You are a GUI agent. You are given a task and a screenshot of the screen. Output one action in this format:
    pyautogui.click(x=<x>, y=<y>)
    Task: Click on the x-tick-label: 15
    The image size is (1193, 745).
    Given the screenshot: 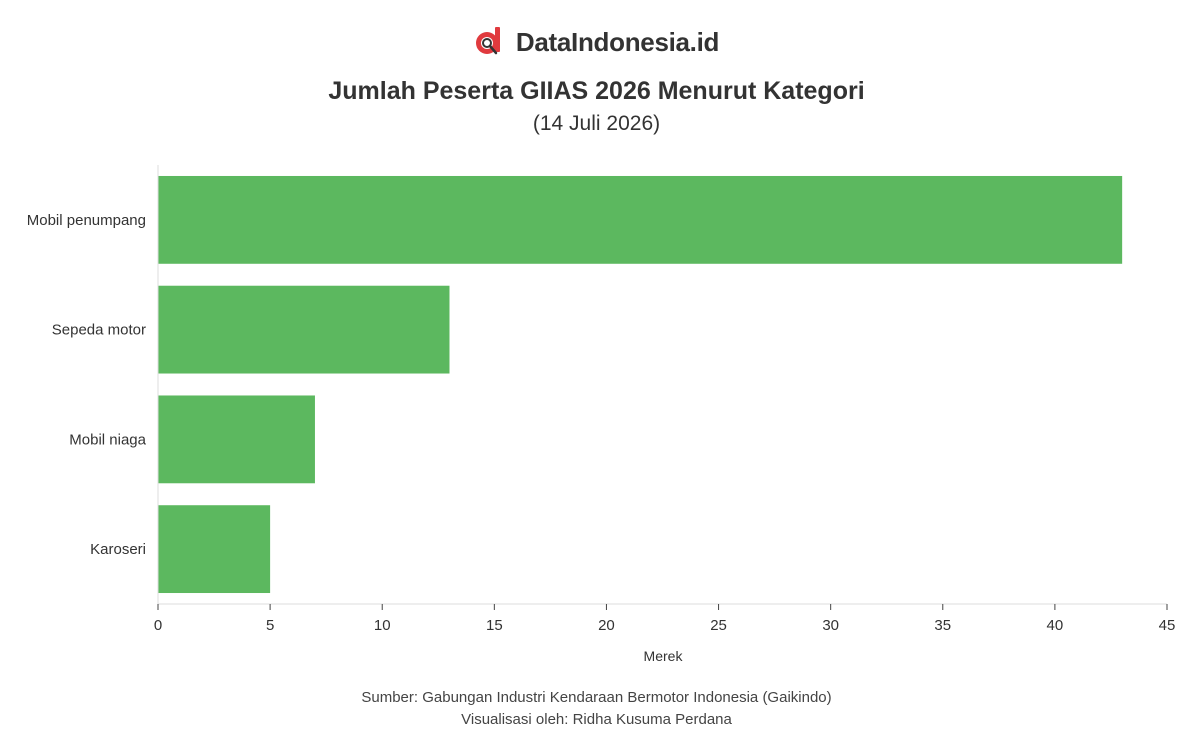 What is the action you would take?
    pyautogui.click(x=494, y=625)
    